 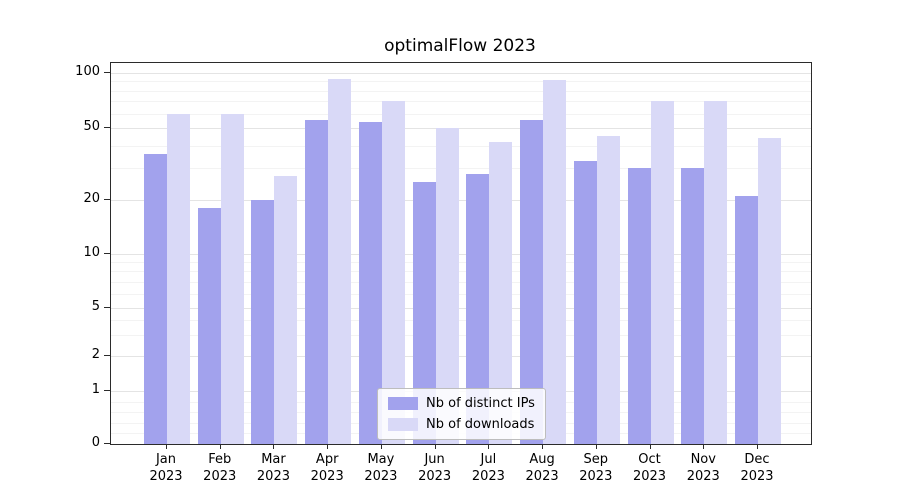 What do you see at coordinates (703, 468) in the screenshot?
I see `x-tick-label-nov: Nov 2023` at bounding box center [703, 468].